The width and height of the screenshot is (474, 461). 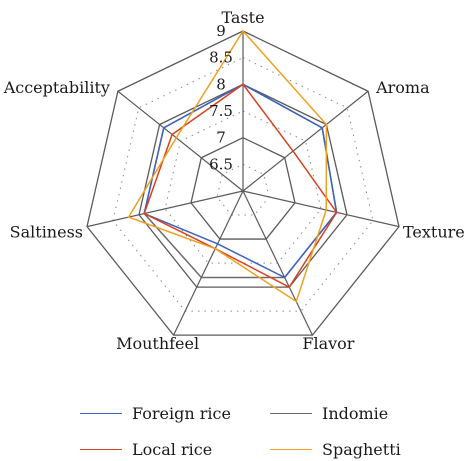 What do you see at coordinates (355, 413) in the screenshot?
I see `legend-label-indomie: Indomie` at bounding box center [355, 413].